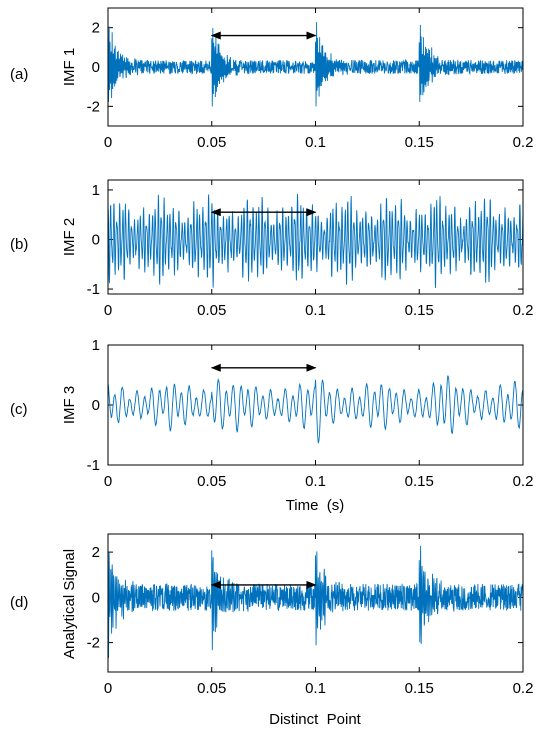  Describe the element at coordinates (315, 64) in the screenshot. I see `imf1-signal-line` at that location.